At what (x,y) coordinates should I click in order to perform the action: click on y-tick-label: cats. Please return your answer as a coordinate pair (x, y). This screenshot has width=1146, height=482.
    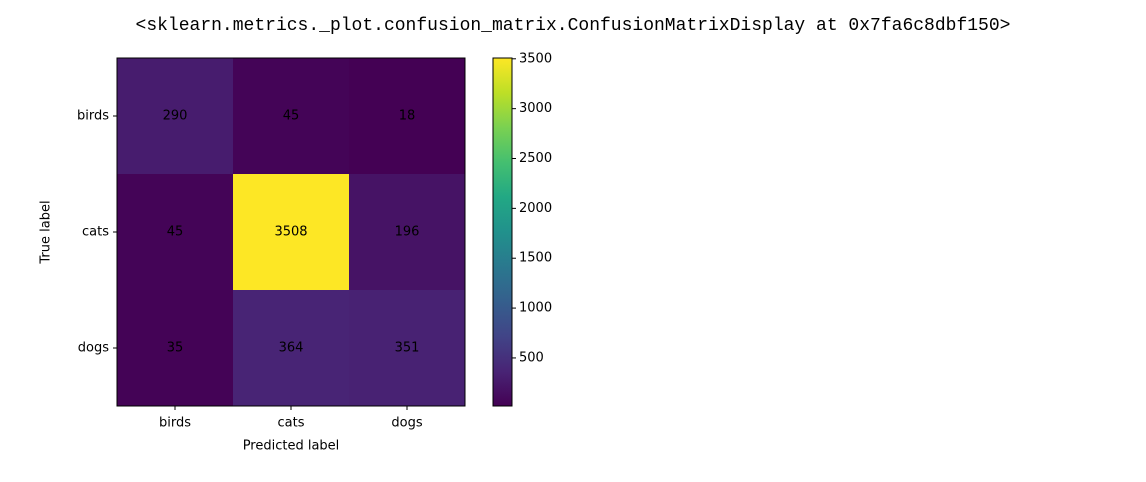
    Looking at the image, I should click on (95, 232).